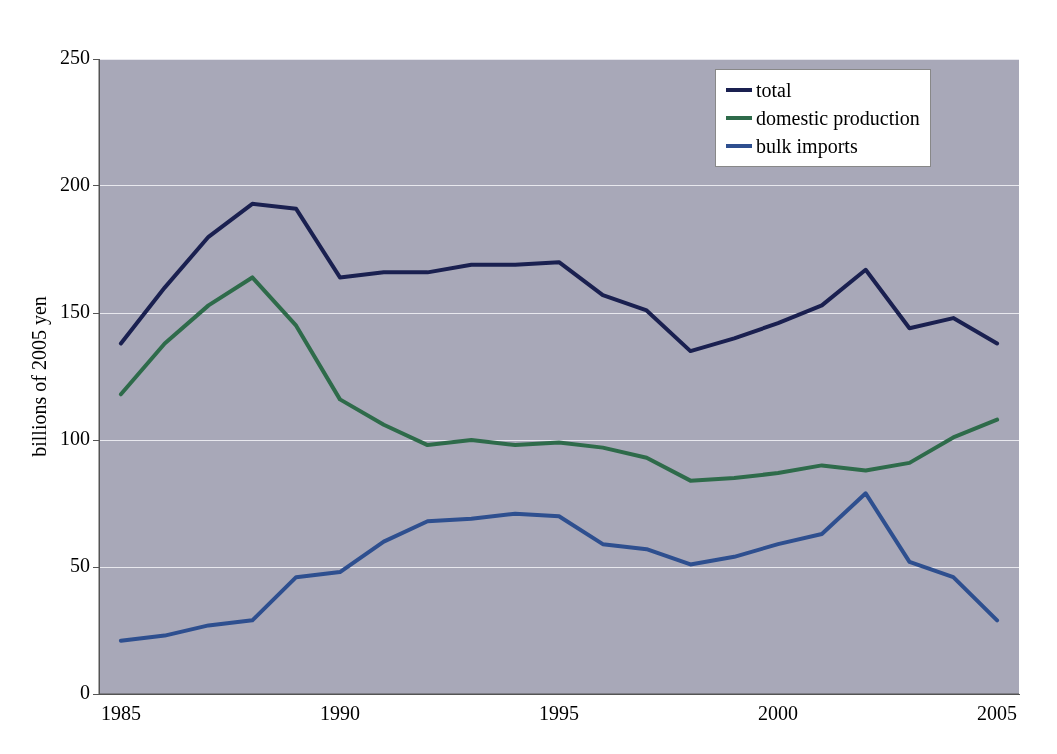 This screenshot has width=1057, height=754. I want to click on legend-label: bulk imports, so click(807, 146).